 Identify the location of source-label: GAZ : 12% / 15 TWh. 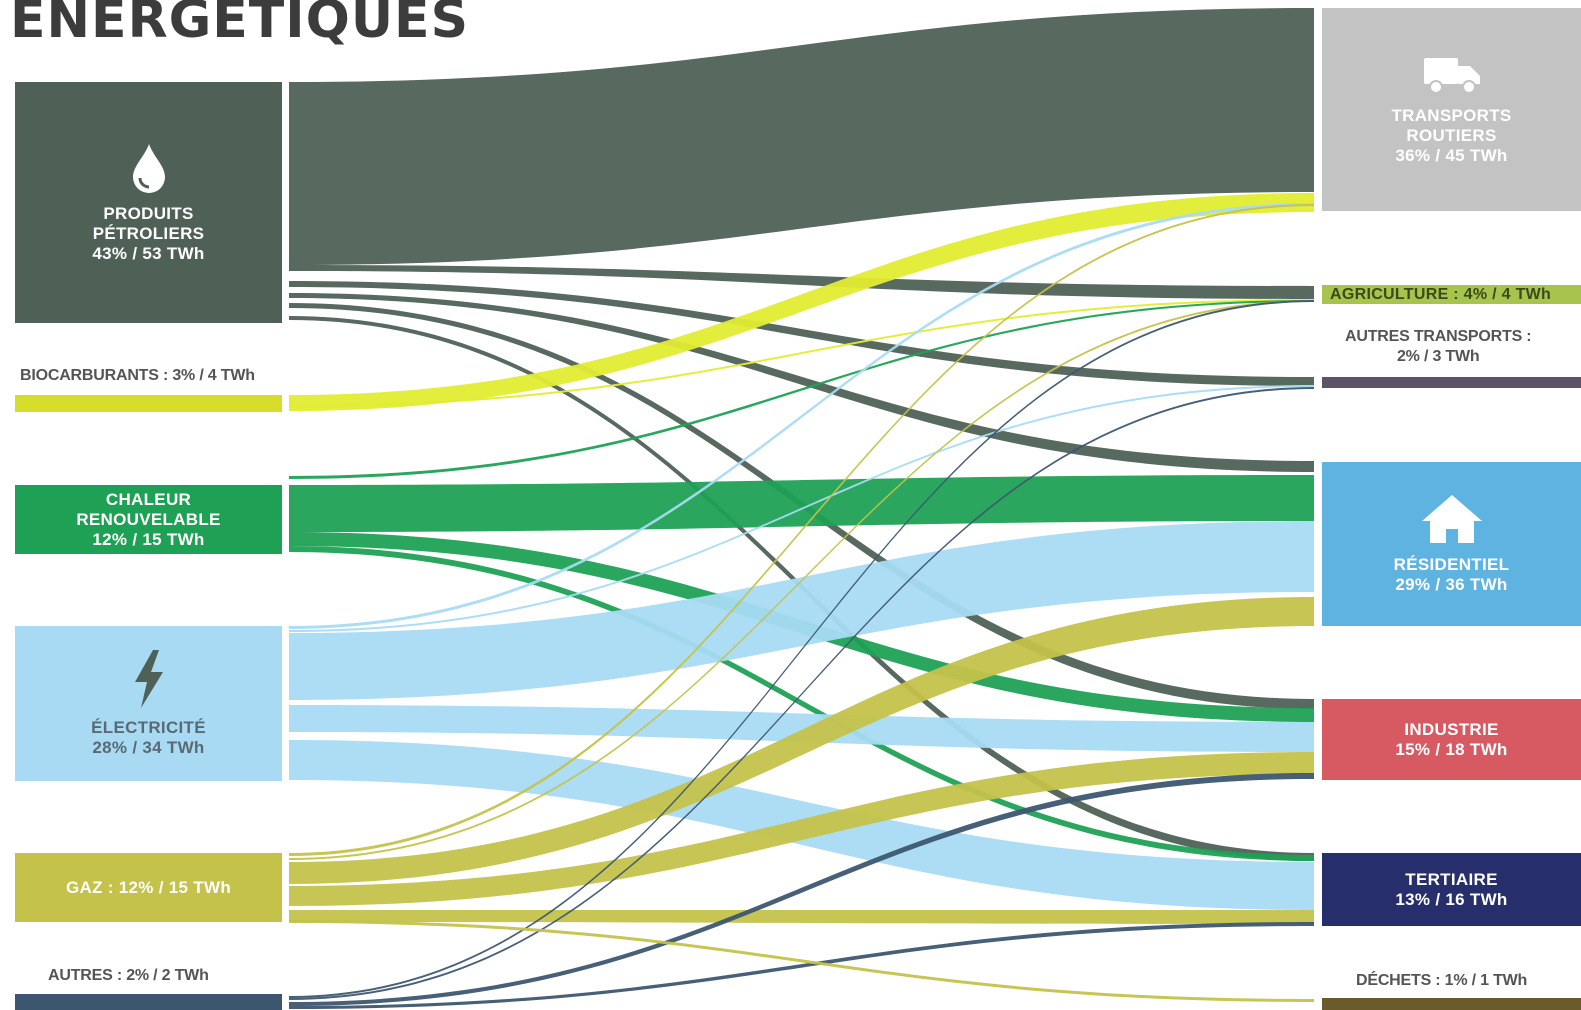
(148, 887).